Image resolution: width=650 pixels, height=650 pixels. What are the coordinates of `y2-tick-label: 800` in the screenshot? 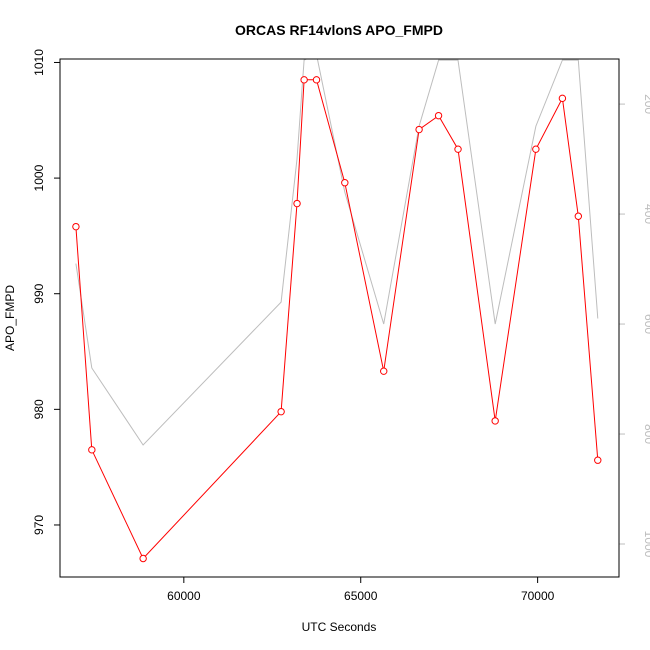 It's located at (646, 434).